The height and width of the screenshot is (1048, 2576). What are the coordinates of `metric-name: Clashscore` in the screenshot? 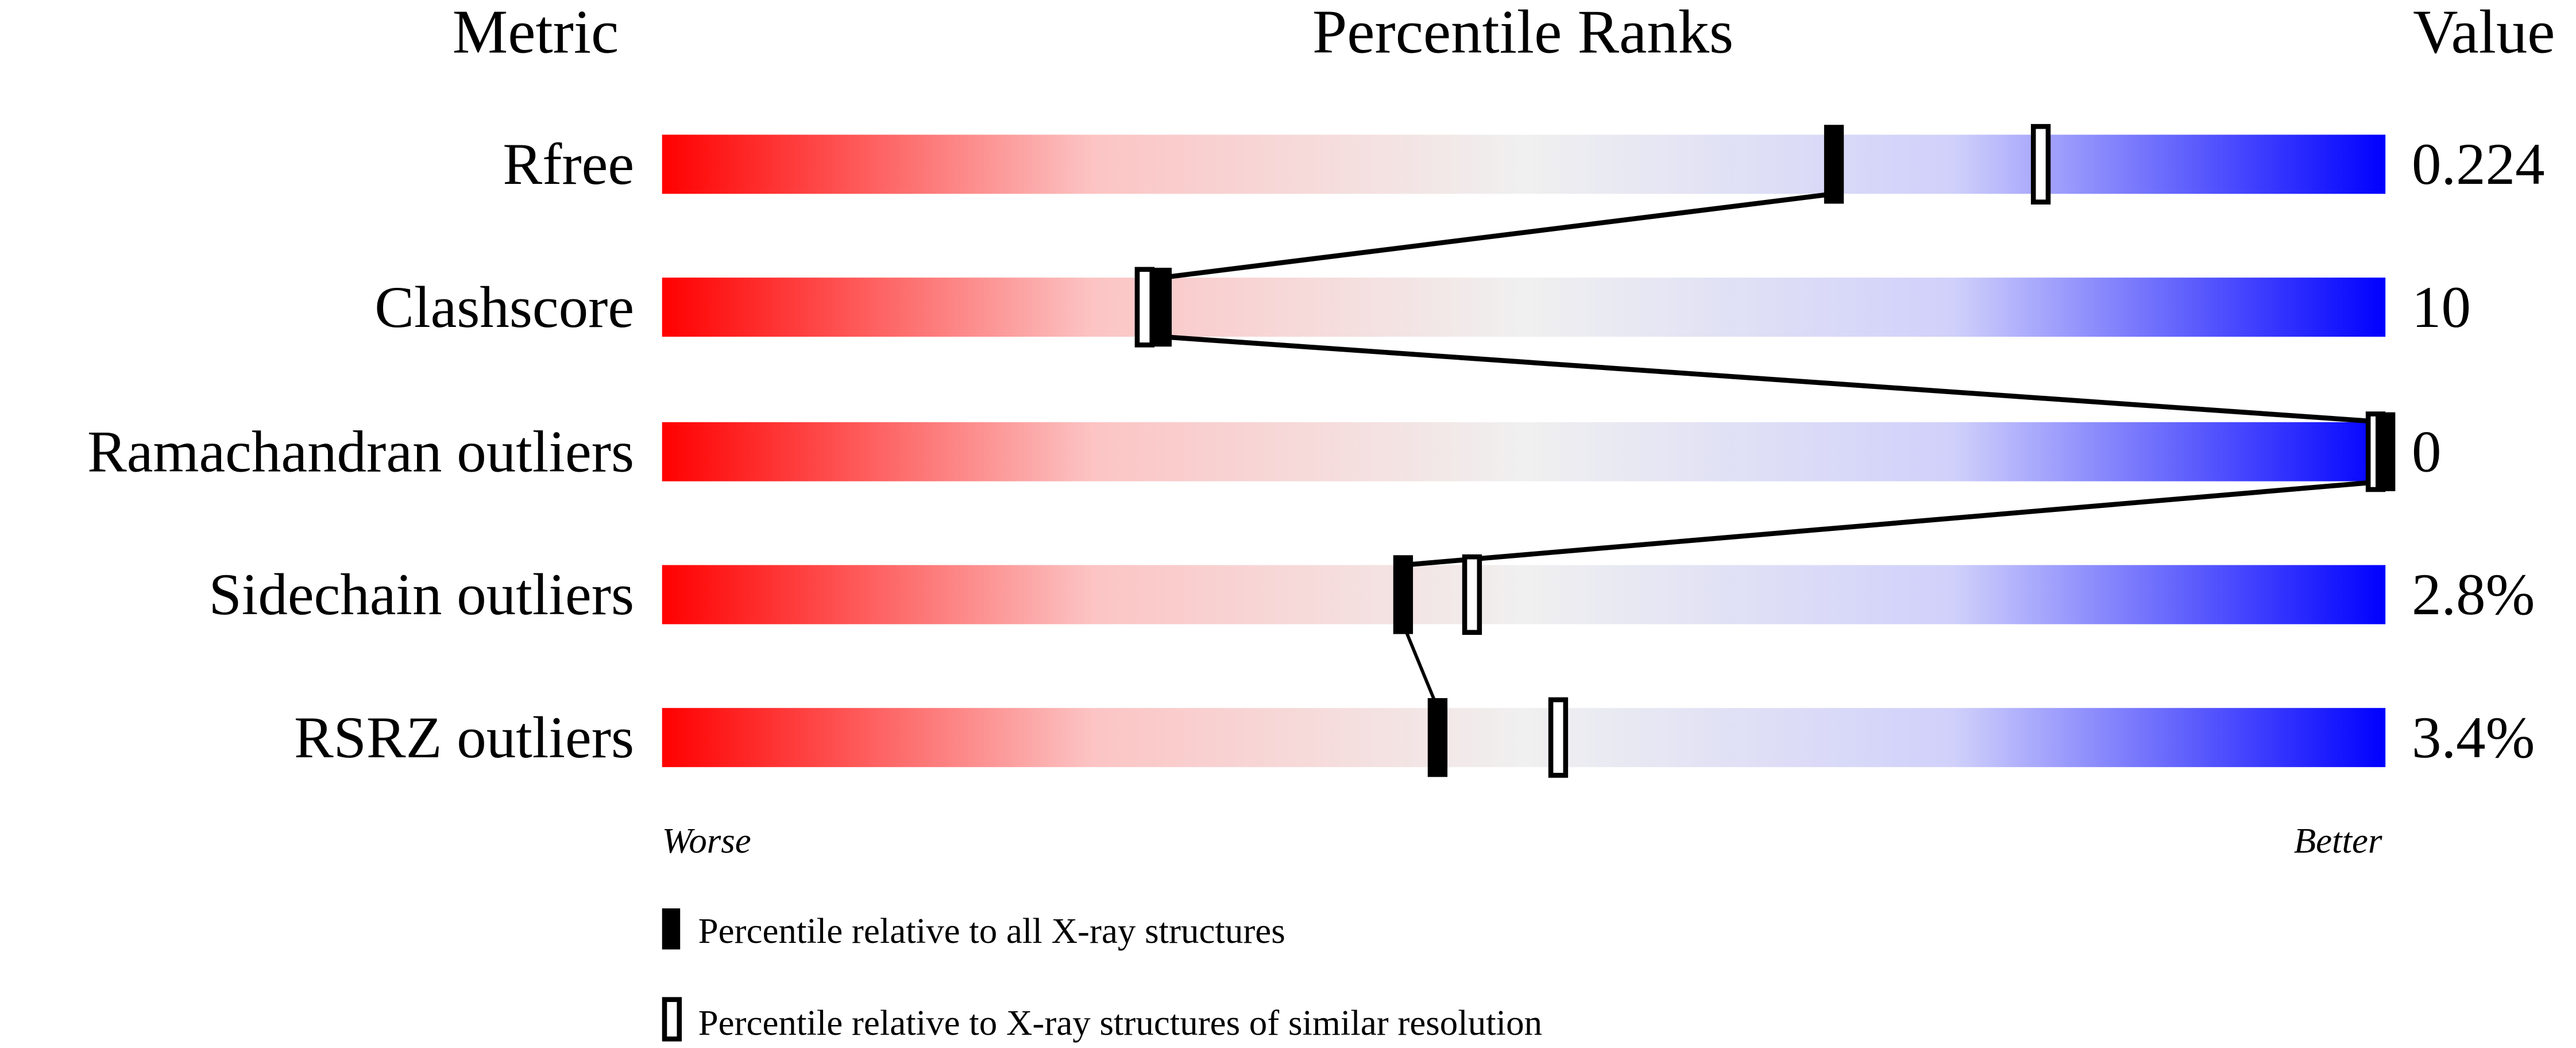 It's located at (504, 307).